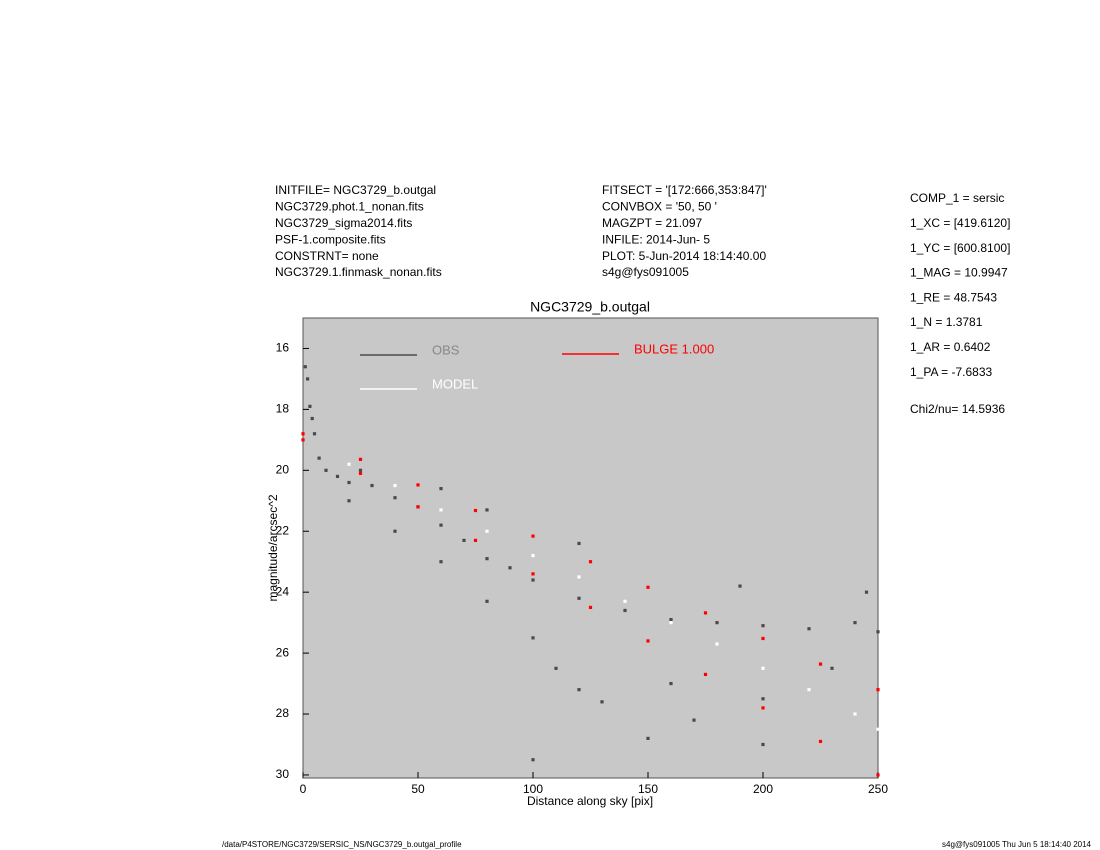 The height and width of the screenshot is (850, 1100). Describe the element at coordinates (959, 273) in the screenshot. I see `header-right-line: 1_MAG = 10.9947` at that location.